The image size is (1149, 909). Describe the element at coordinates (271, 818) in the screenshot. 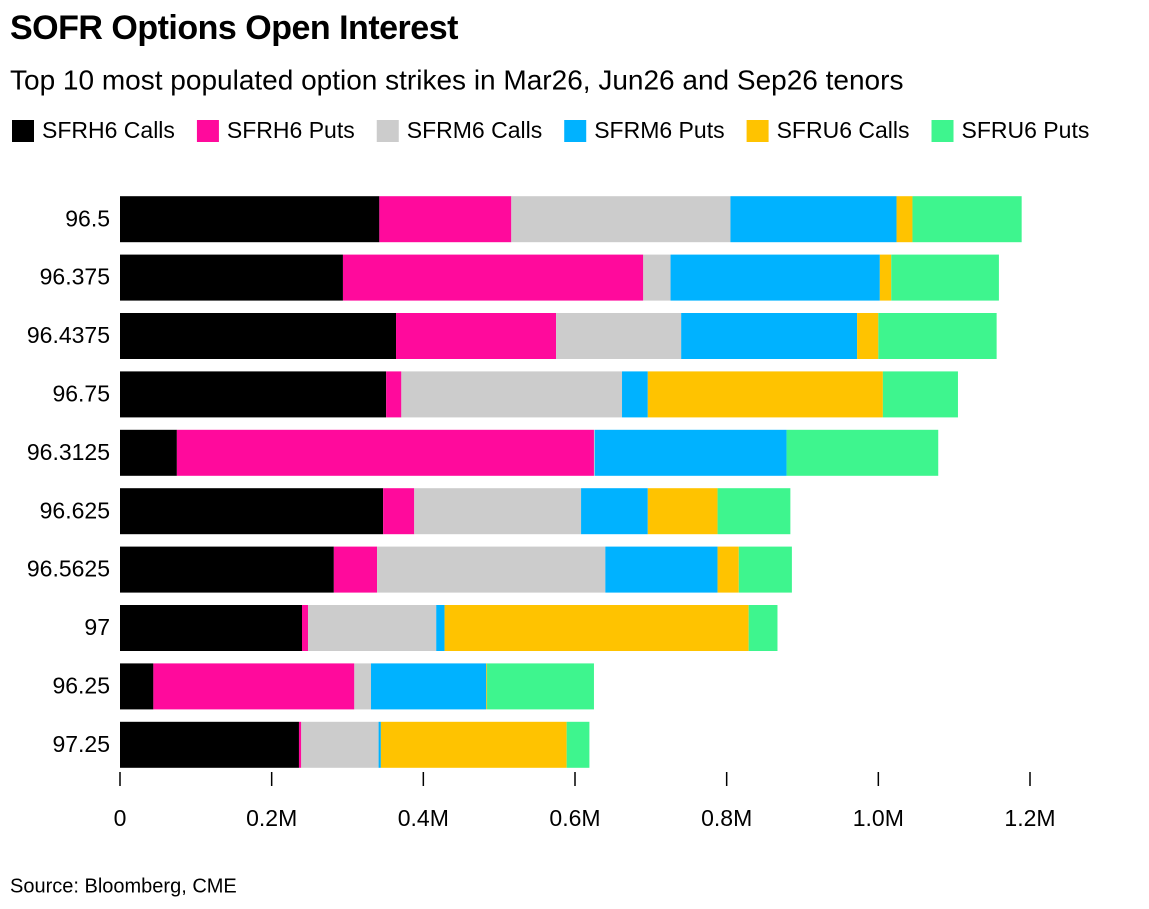

I see `x-tick-label: 0.2M` at that location.